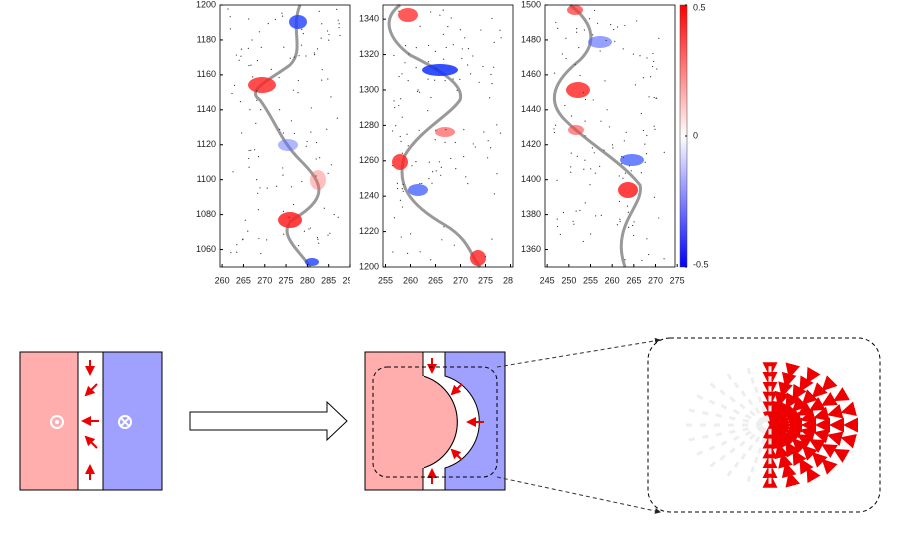 The height and width of the screenshot is (552, 899). I want to click on y-tick-label: 1200, so click(369, 266).